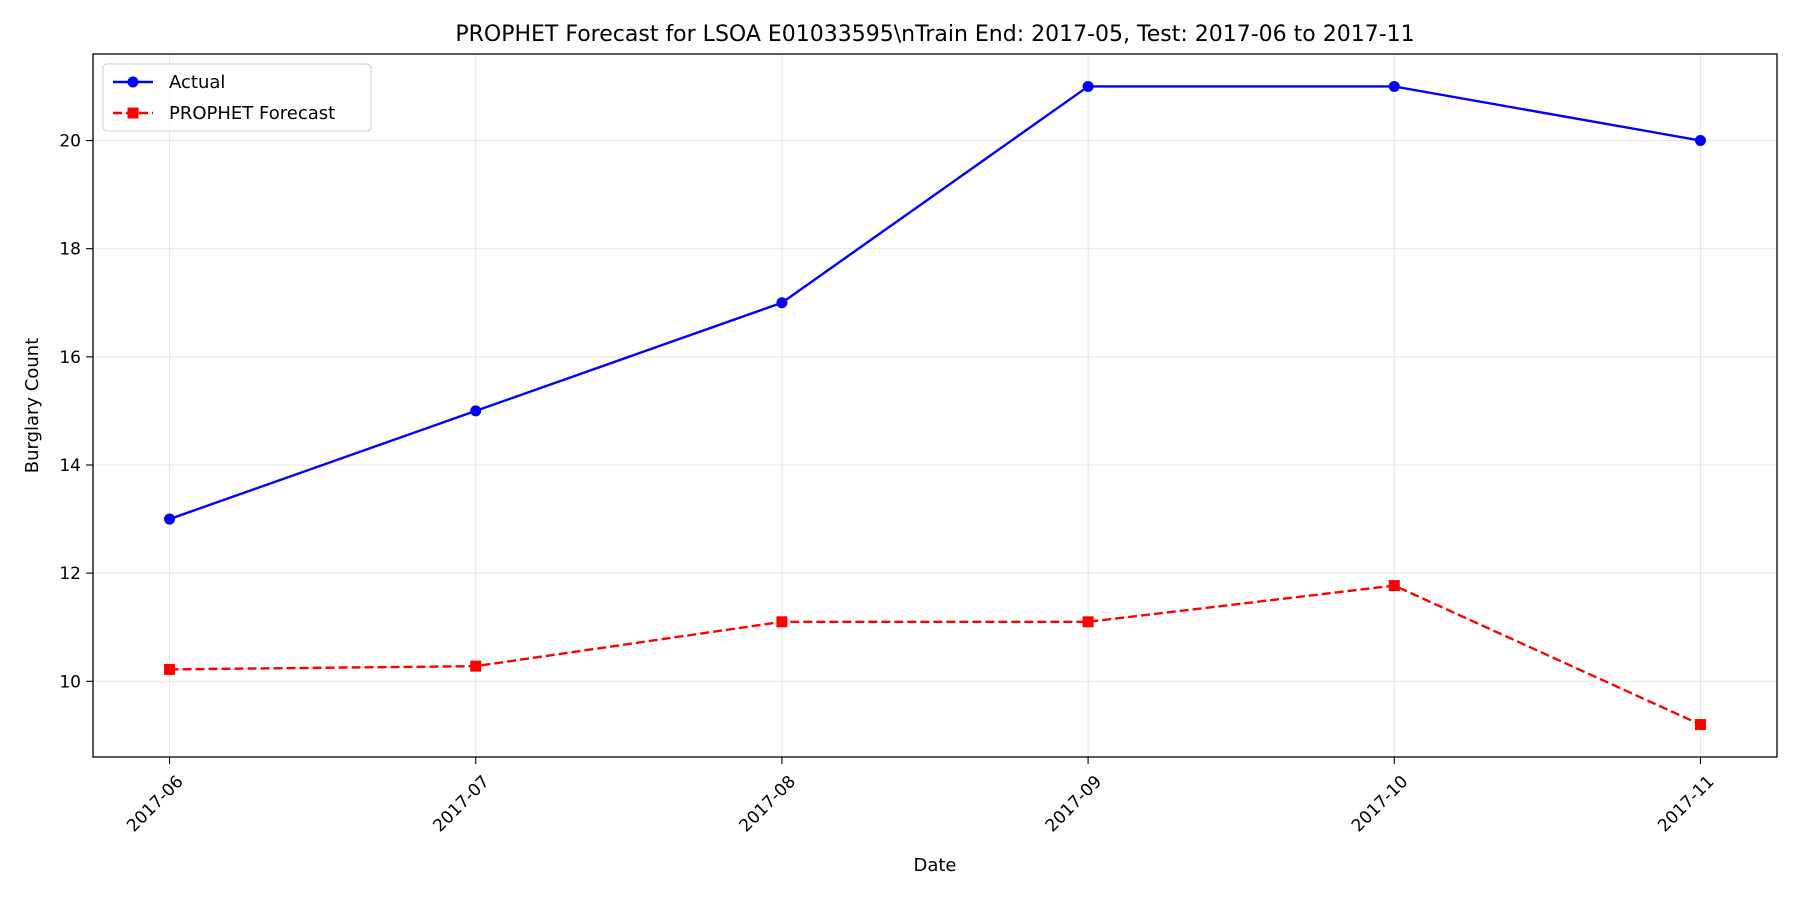  Describe the element at coordinates (70, 574) in the screenshot. I see `y-tick-label: 12` at that location.